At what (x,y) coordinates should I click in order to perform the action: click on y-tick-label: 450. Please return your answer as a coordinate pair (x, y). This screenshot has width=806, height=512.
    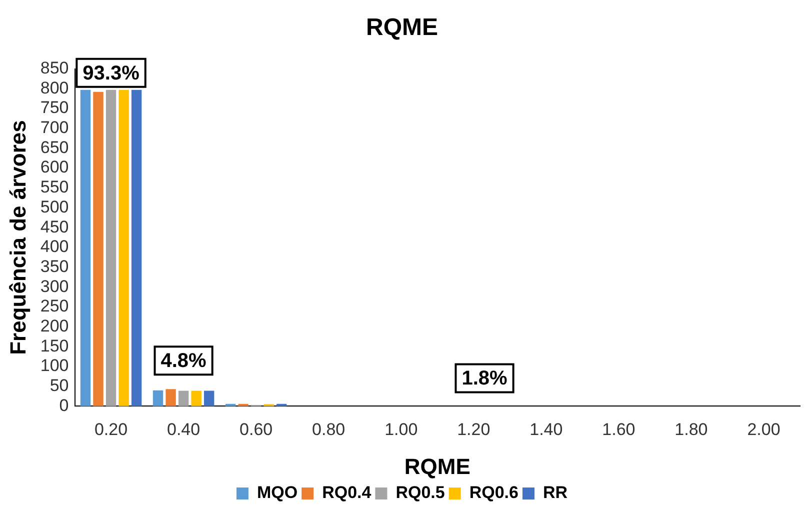
    Looking at the image, I should click on (54, 226).